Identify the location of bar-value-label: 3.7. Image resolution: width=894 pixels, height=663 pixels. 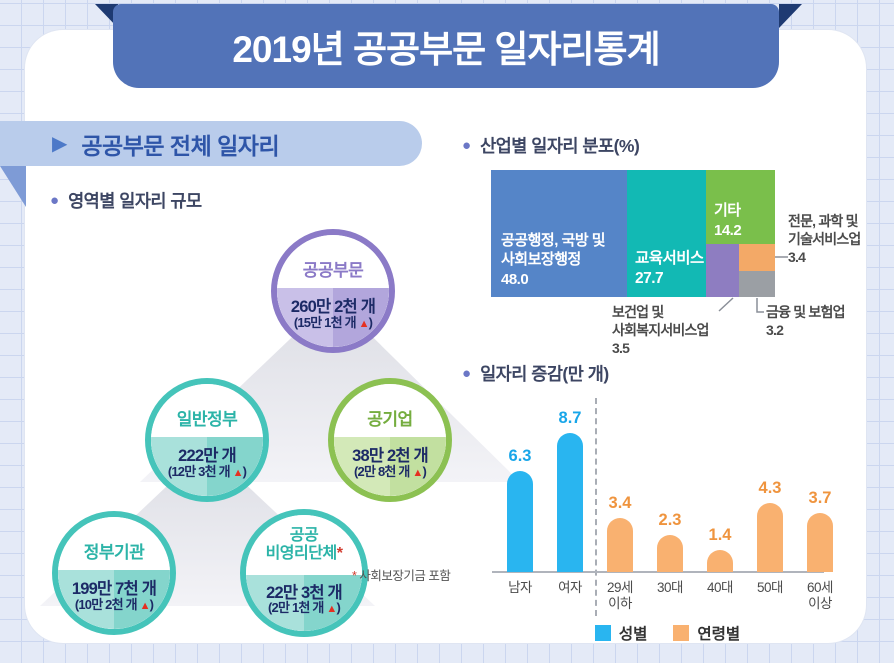
(820, 498).